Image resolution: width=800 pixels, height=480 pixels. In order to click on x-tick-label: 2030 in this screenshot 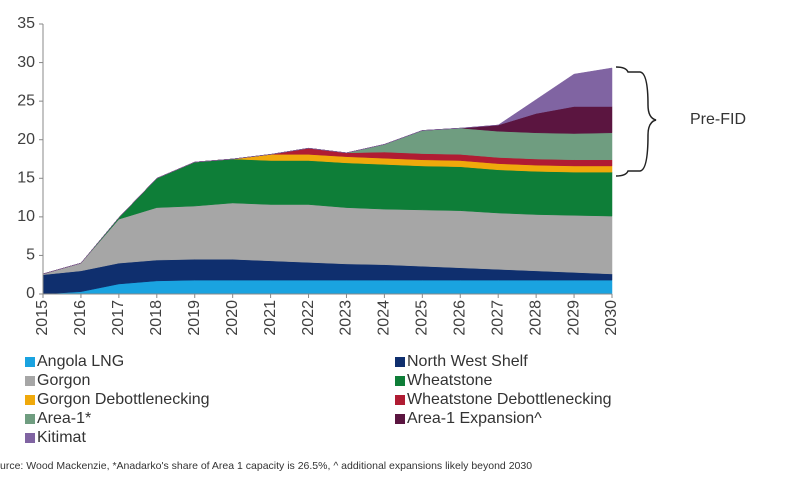, I will do `click(611, 318)`.